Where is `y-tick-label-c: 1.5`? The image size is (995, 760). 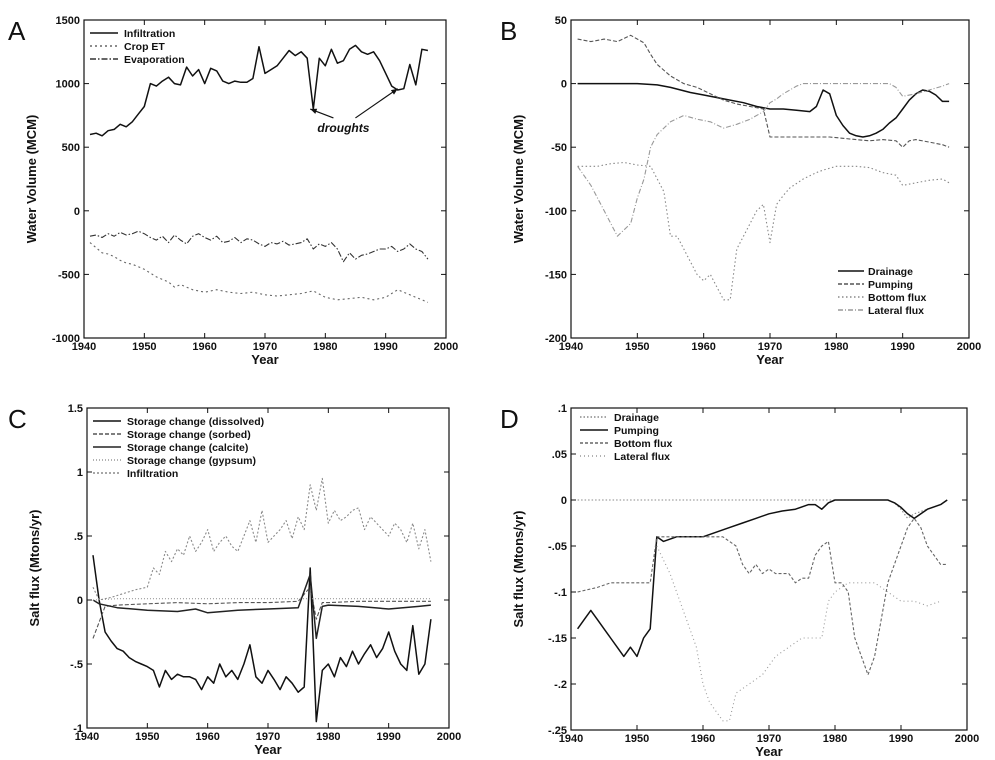
y-tick-label-c: 1.5 is located at coordinates (75, 409).